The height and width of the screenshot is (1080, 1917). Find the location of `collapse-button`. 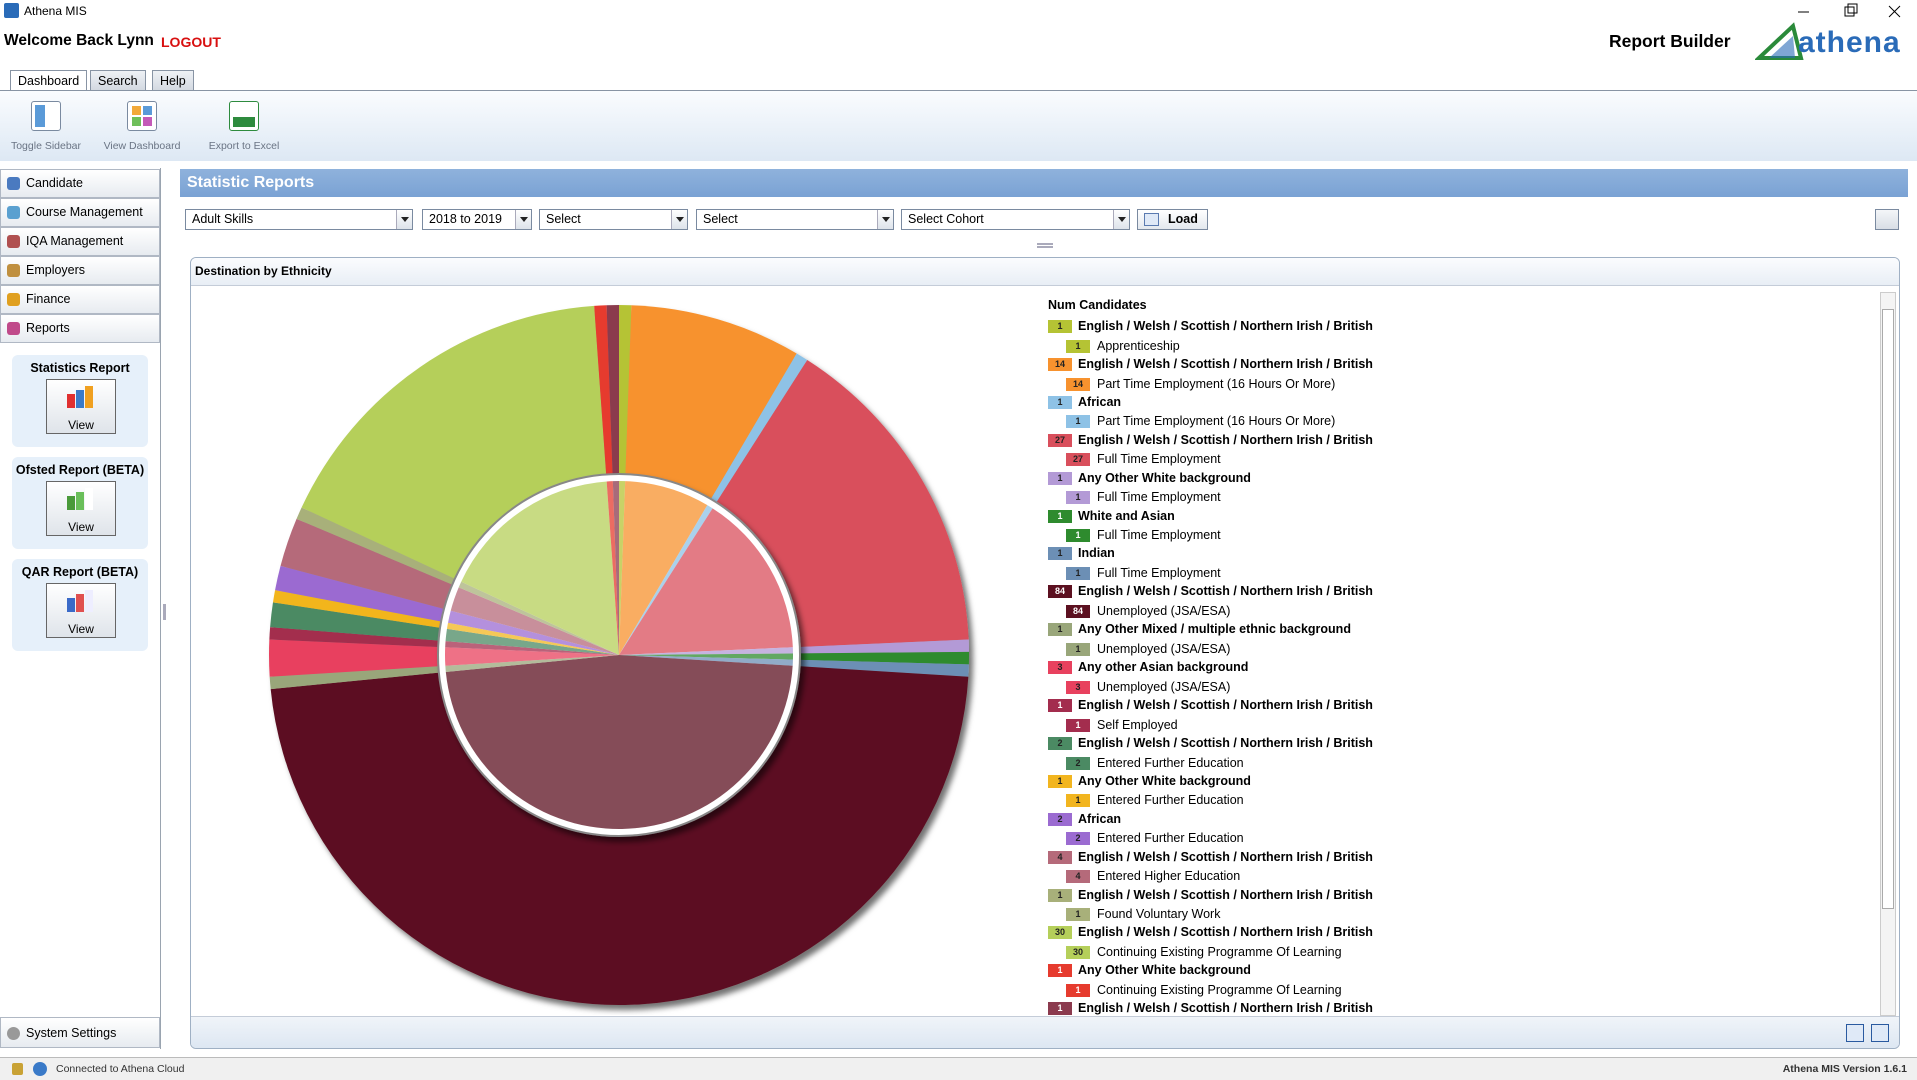

collapse-button is located at coordinates (1887, 219).